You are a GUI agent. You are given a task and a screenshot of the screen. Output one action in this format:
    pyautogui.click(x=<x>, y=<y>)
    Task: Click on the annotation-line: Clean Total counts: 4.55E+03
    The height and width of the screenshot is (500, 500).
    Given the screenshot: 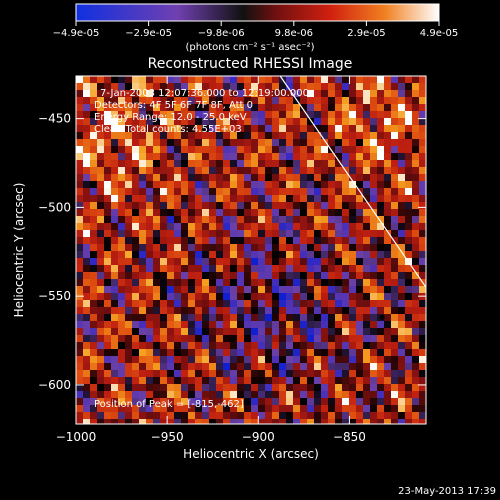 What is the action you would take?
    pyautogui.click(x=168, y=129)
    